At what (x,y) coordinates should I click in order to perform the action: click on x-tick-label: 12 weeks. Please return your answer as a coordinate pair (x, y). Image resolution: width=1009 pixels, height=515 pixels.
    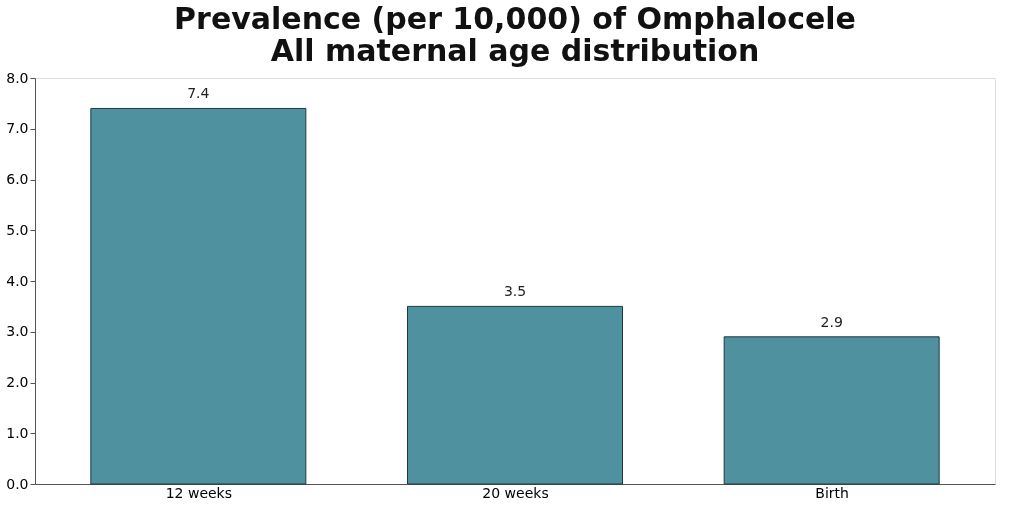
    Looking at the image, I should click on (199, 492).